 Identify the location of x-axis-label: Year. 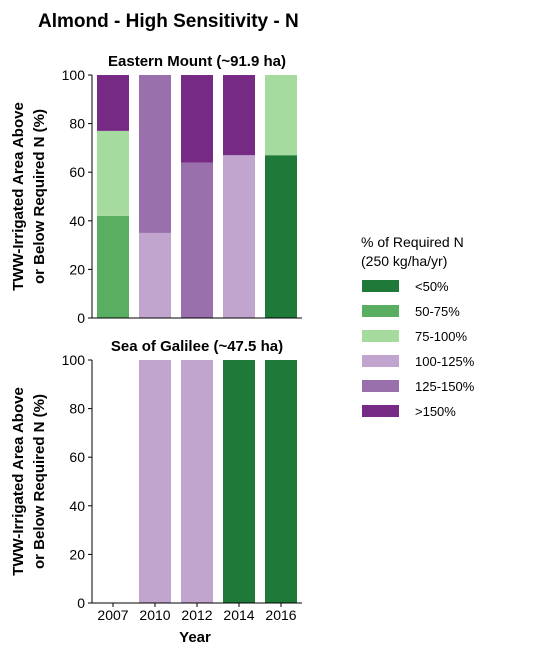
(195, 637).